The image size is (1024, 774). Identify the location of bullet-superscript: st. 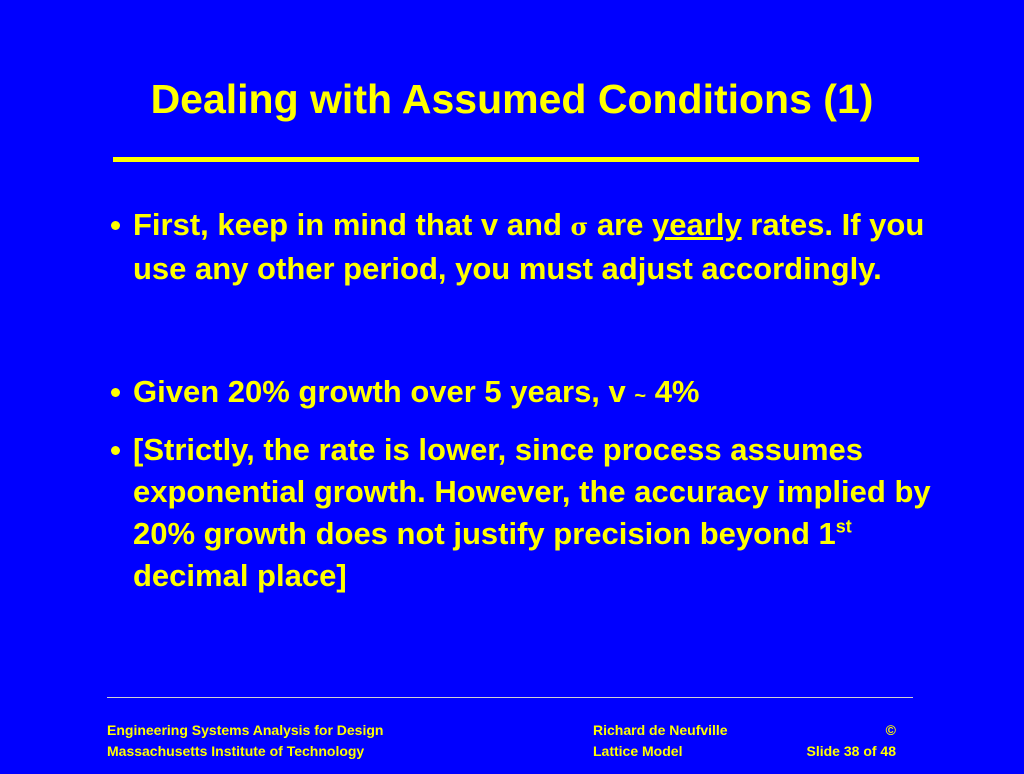
(843, 526).